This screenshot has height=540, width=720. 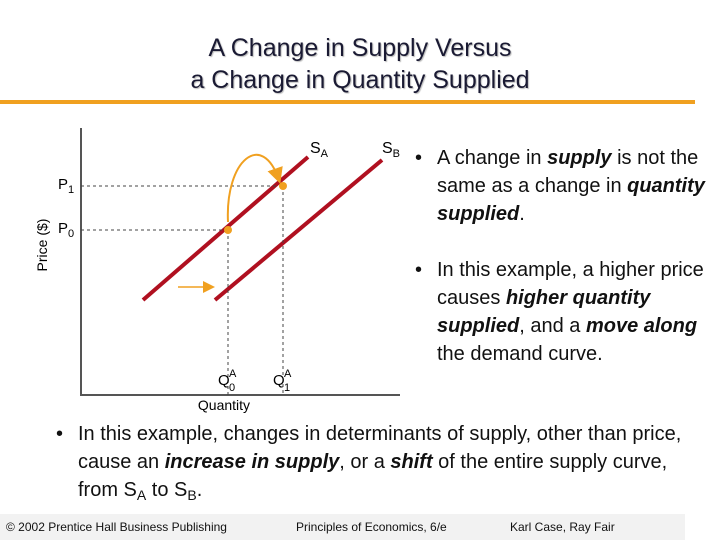 What do you see at coordinates (571, 200) in the screenshot?
I see `text-part: quantity supplied` at bounding box center [571, 200].